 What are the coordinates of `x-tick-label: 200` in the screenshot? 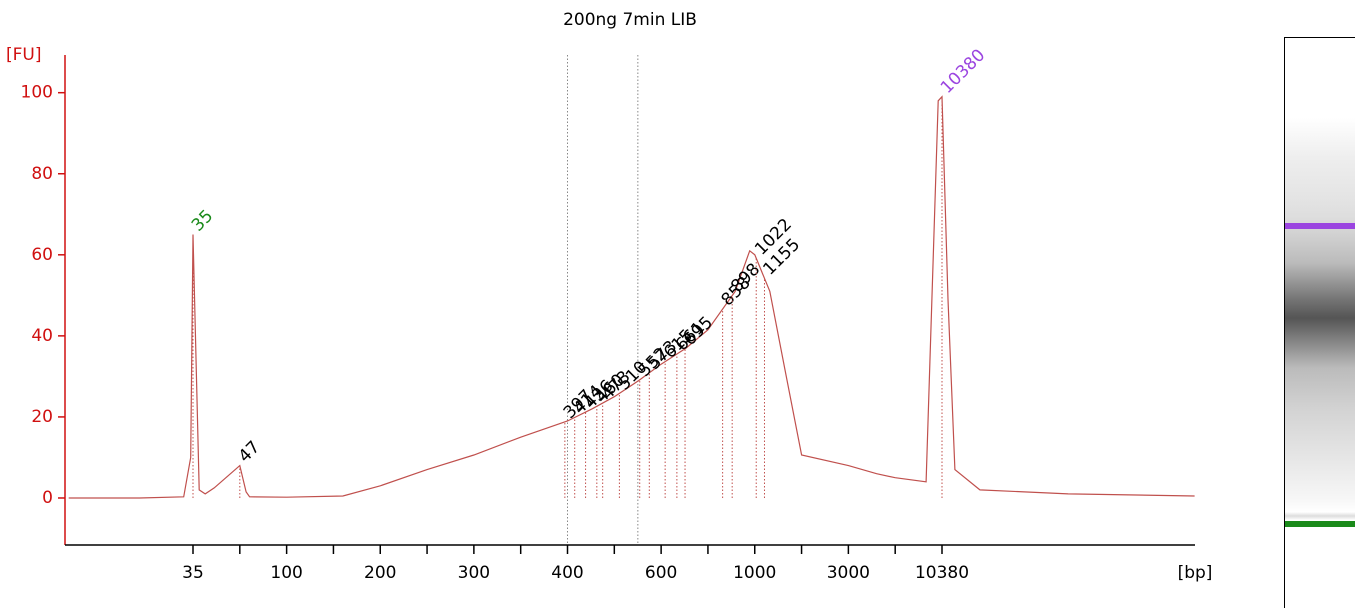 It's located at (380, 573).